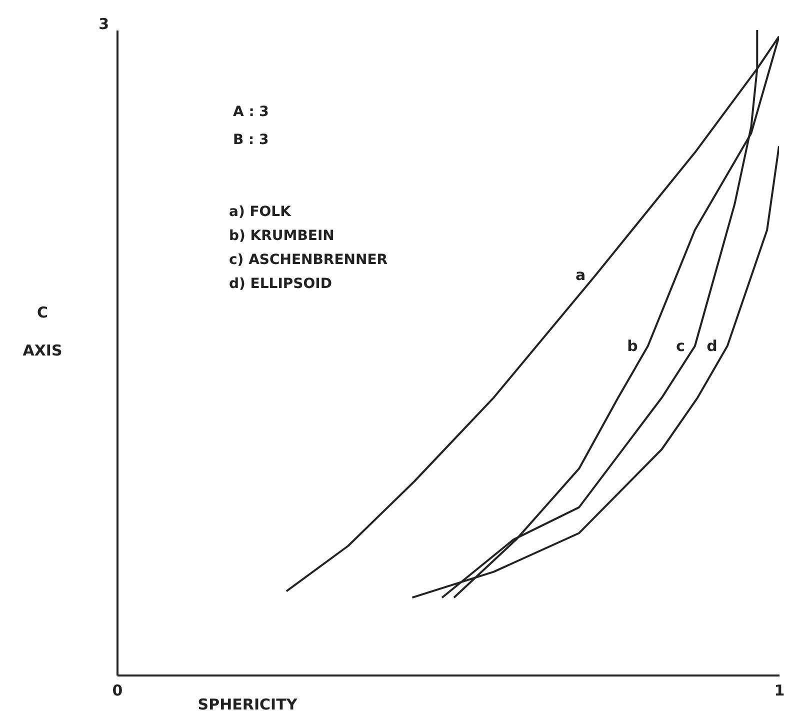 The image size is (788, 711). Describe the element at coordinates (581, 275) in the screenshot. I see `series-label: a` at that location.